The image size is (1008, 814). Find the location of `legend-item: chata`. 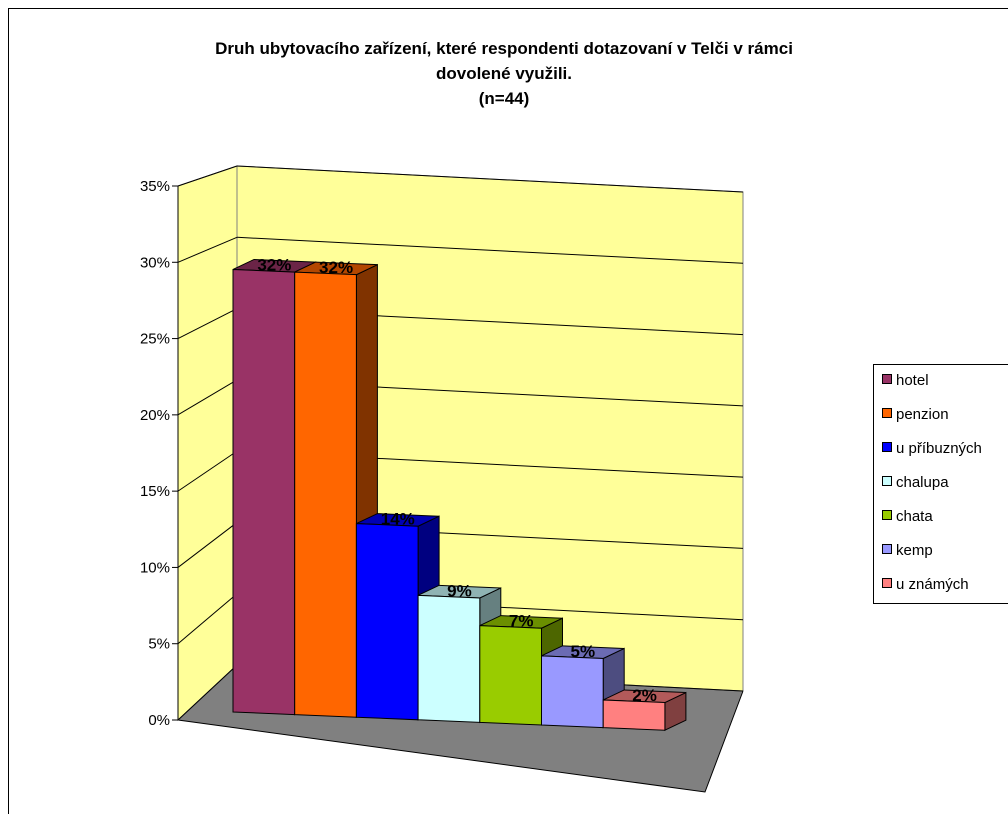

legend-item: chata is located at coordinates (907, 517).